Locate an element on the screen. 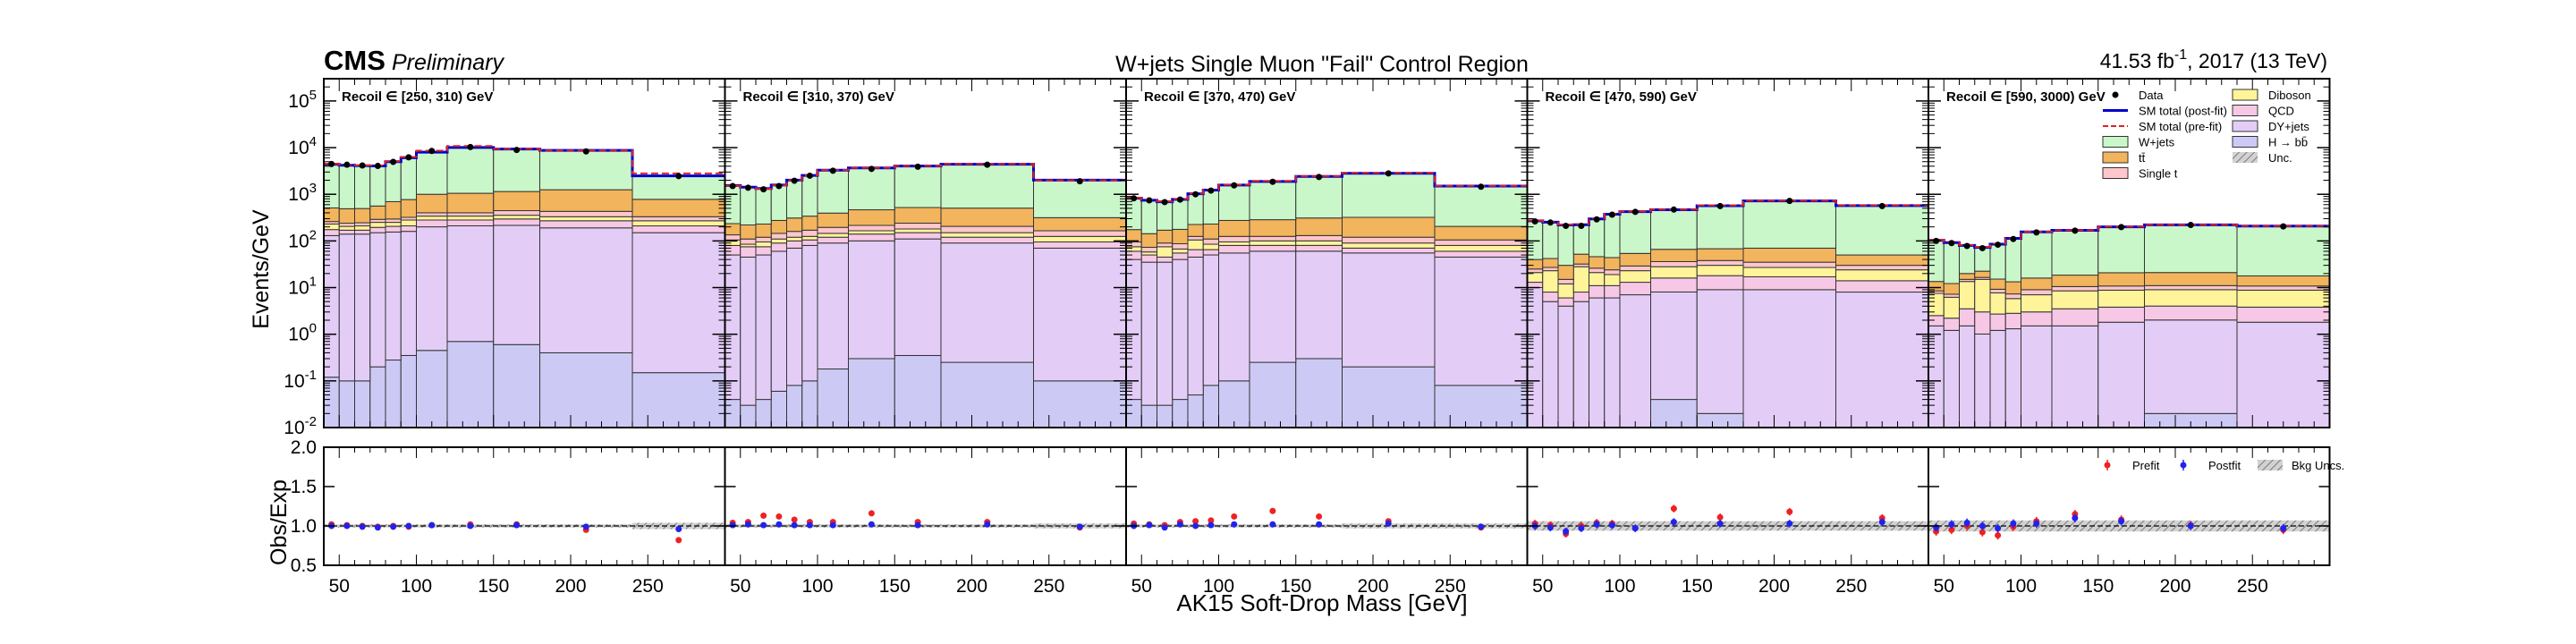  recoil-bin-label: Recoil ∈ [370, 470) GeV is located at coordinates (1219, 97).